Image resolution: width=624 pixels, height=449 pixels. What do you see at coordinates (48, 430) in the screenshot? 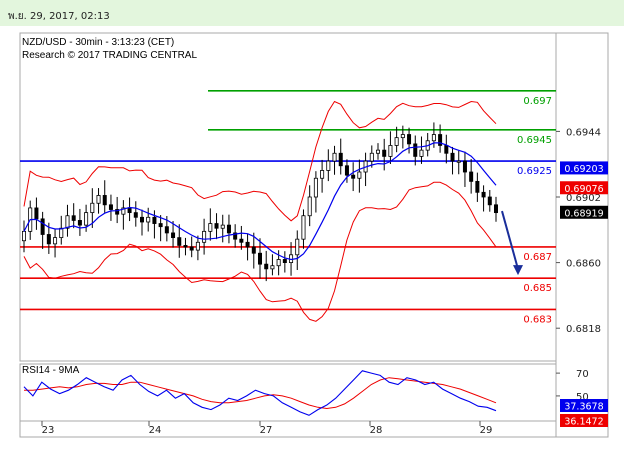
I see `x-tick-label: 23` at bounding box center [48, 430].